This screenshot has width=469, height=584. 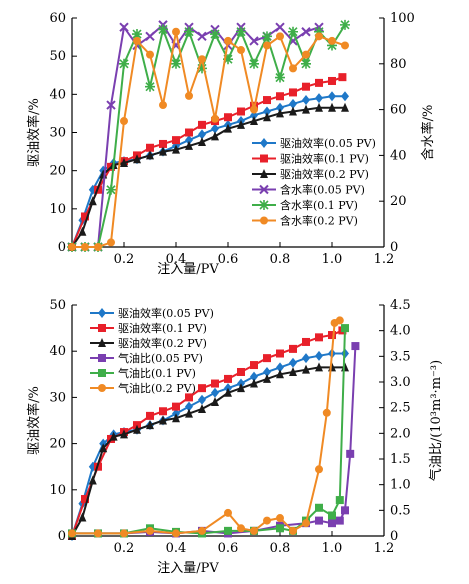 What do you see at coordinates (57, 351) in the screenshot?
I see `y-tick-label: 40` at bounding box center [57, 351].